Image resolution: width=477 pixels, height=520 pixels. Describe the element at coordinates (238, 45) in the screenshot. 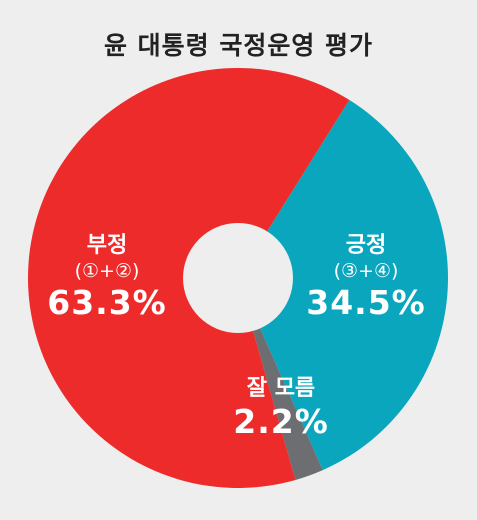

I see `chart-title: 윤 대통령 국정운영 평가` at that location.